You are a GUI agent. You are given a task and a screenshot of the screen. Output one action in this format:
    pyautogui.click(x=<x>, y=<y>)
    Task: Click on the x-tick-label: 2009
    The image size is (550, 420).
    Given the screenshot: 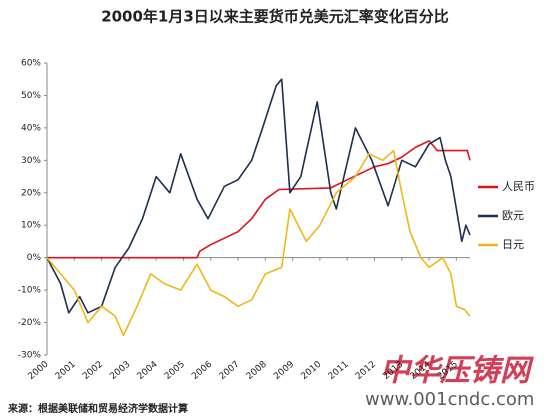 What is the action you would take?
    pyautogui.click(x=284, y=370)
    